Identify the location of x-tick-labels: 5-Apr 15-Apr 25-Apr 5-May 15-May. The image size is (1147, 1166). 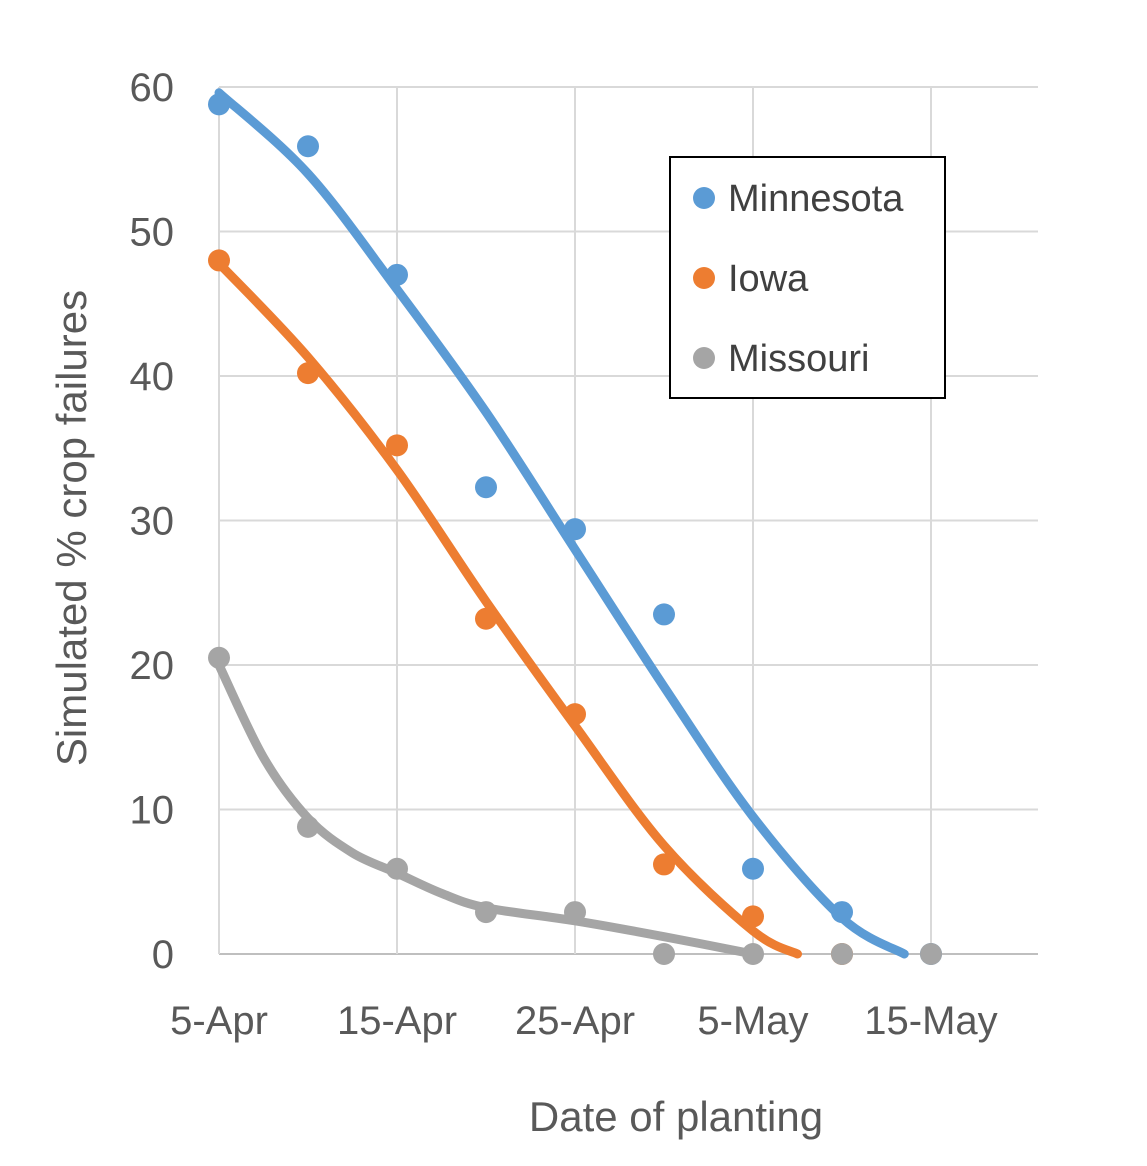
(584, 1021).